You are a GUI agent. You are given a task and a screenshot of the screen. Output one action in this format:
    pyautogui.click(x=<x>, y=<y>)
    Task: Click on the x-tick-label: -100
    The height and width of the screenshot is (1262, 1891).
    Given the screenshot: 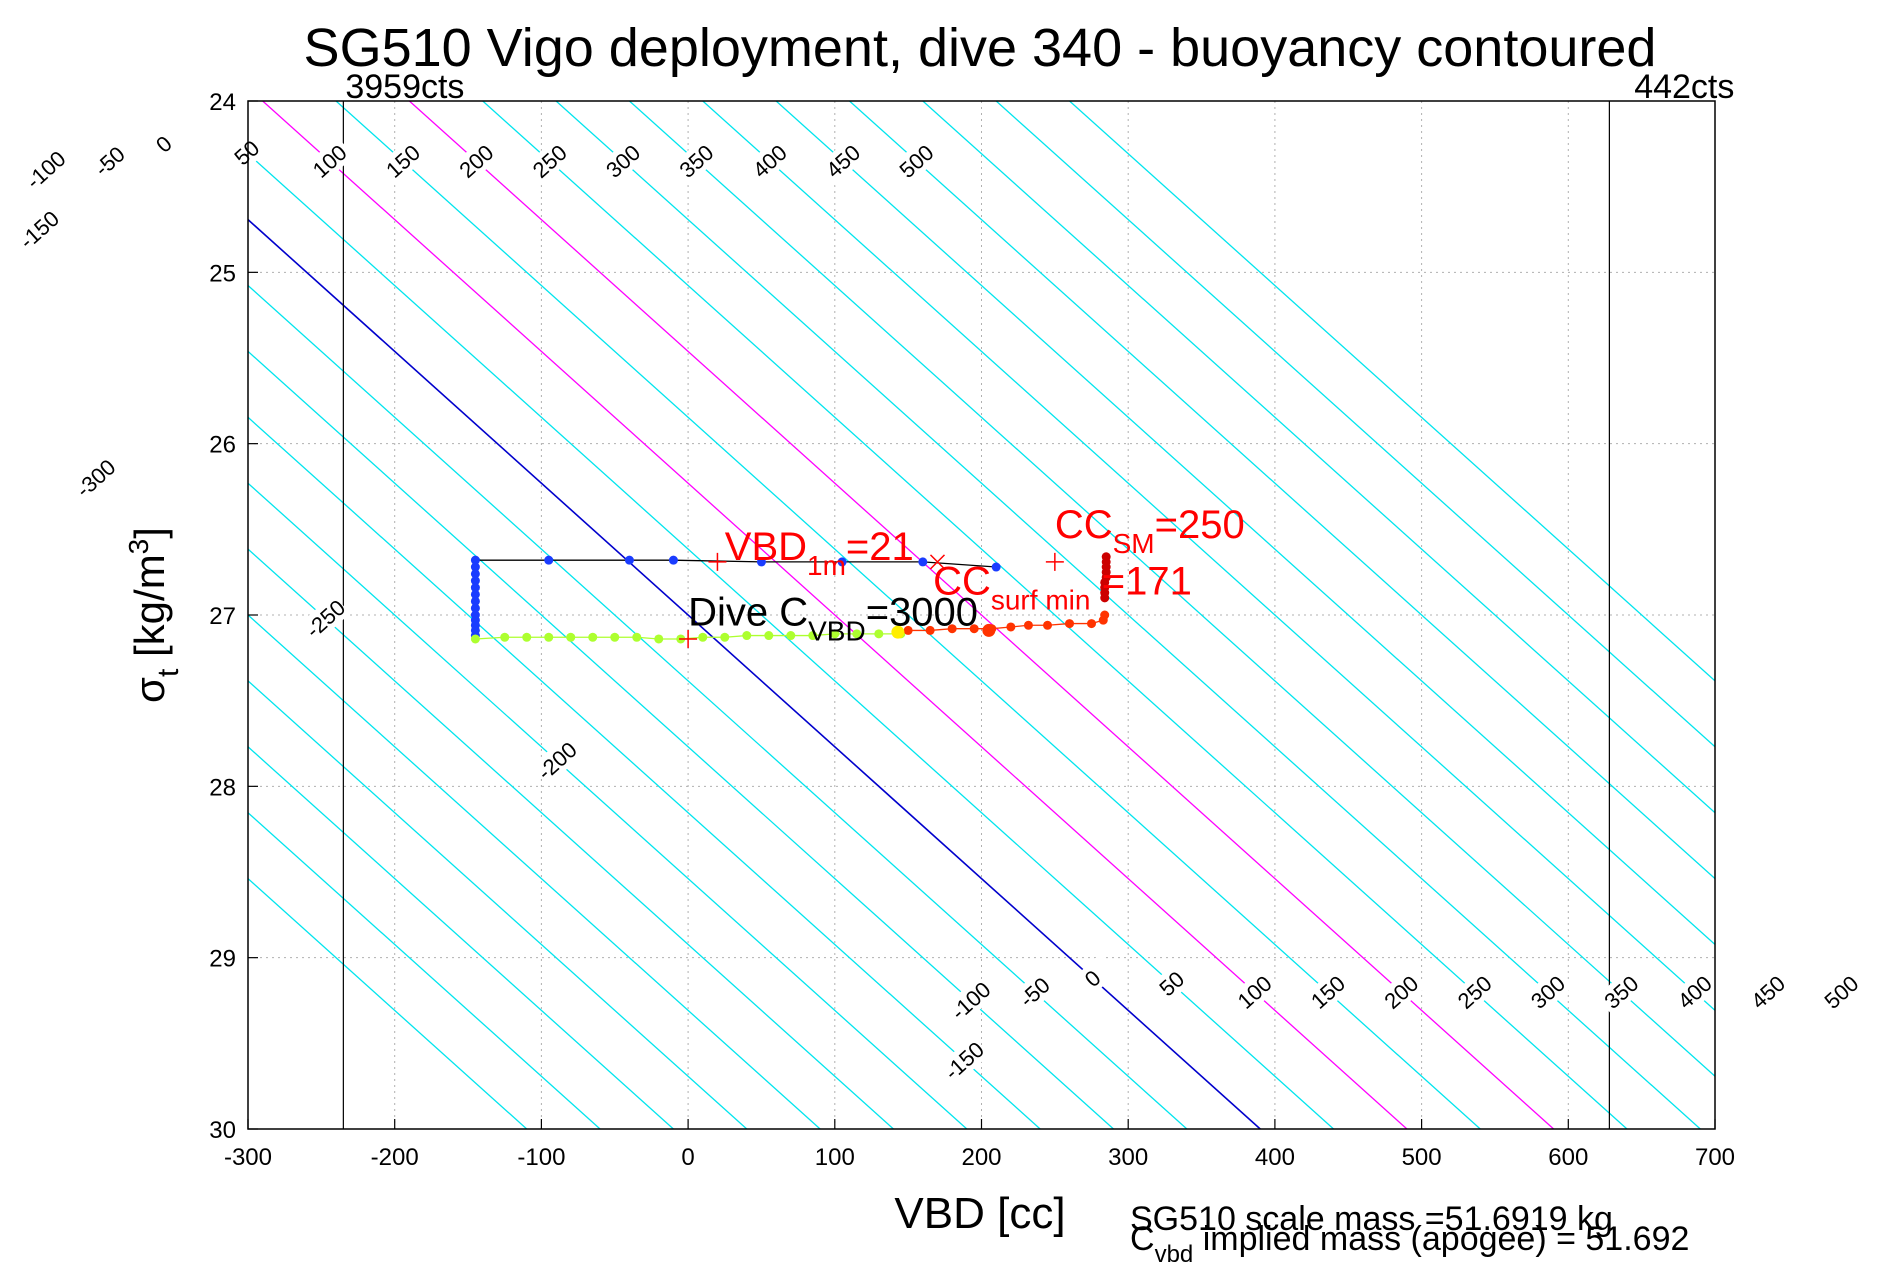 What is the action you would take?
    pyautogui.click(x=541, y=1157)
    